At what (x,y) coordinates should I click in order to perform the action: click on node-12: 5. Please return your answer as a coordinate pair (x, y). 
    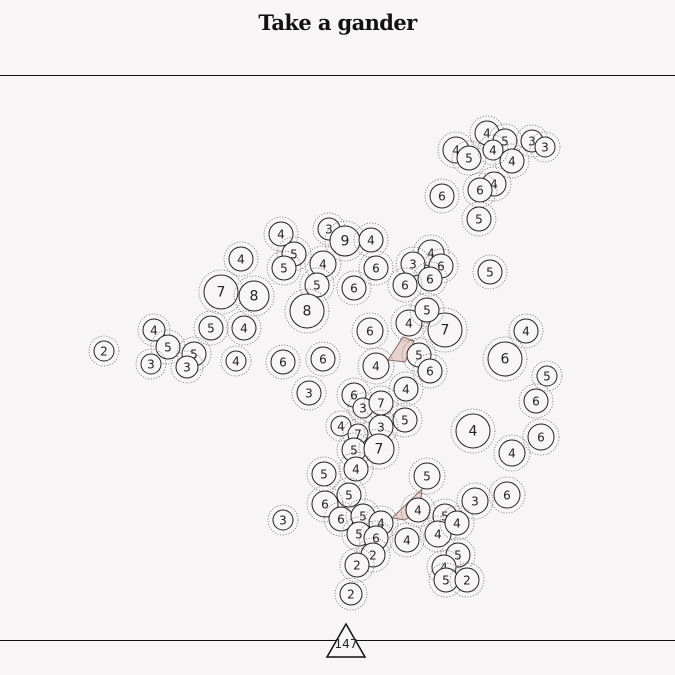
    Looking at the image, I should click on (479, 219).